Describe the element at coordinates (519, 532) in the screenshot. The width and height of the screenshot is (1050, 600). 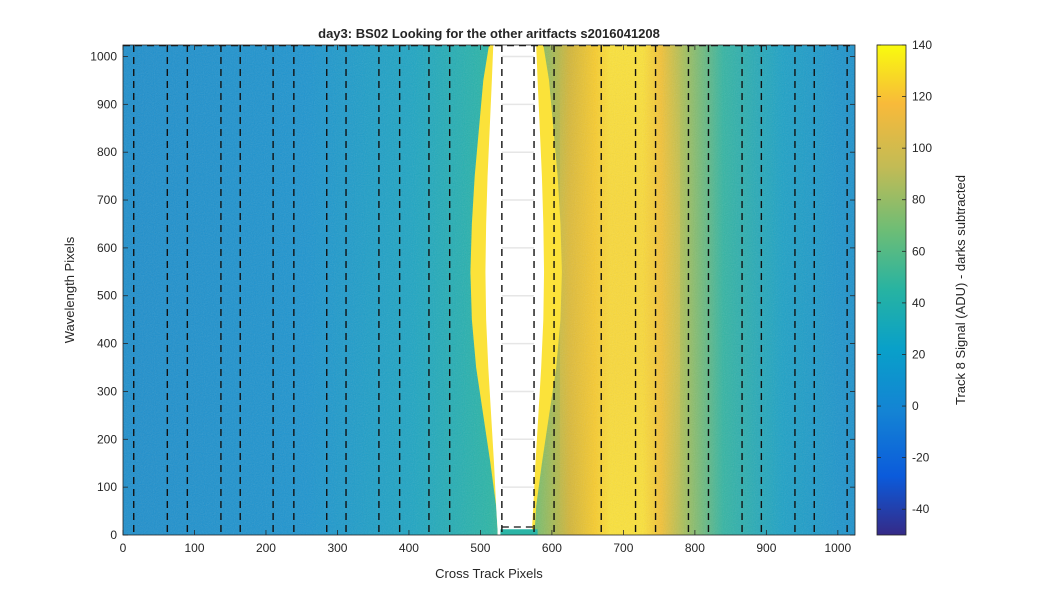
I see `column-base` at that location.